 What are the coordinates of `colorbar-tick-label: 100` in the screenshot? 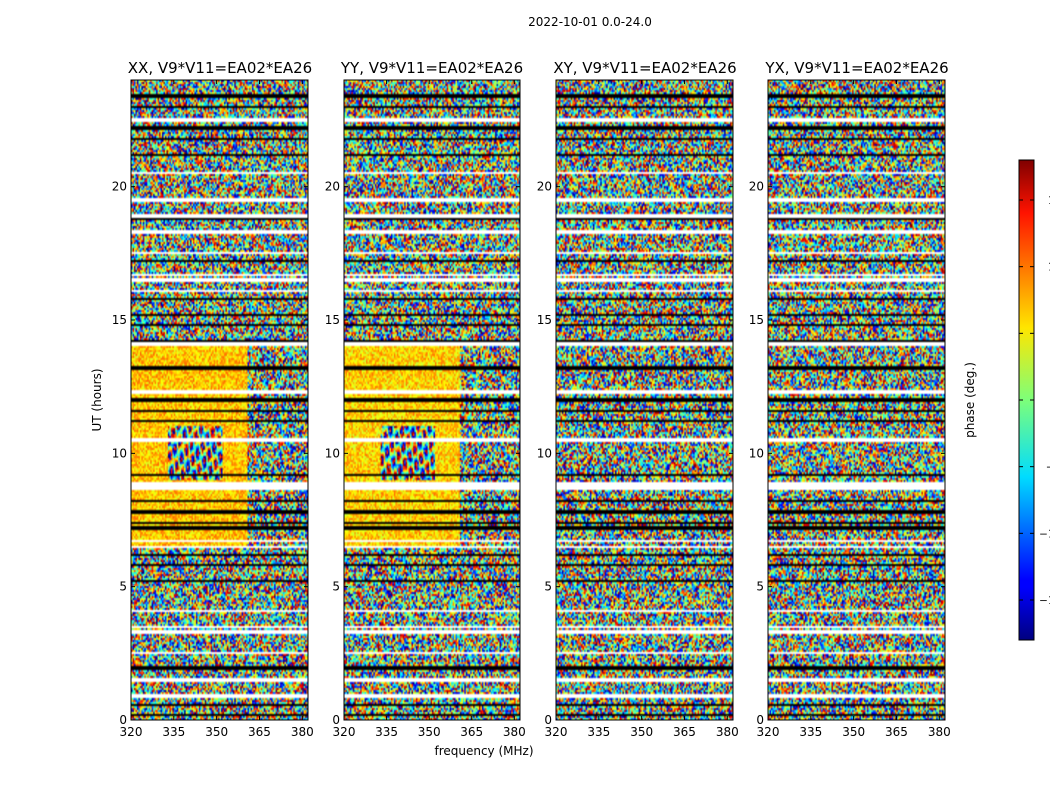 It's located at (1049, 268).